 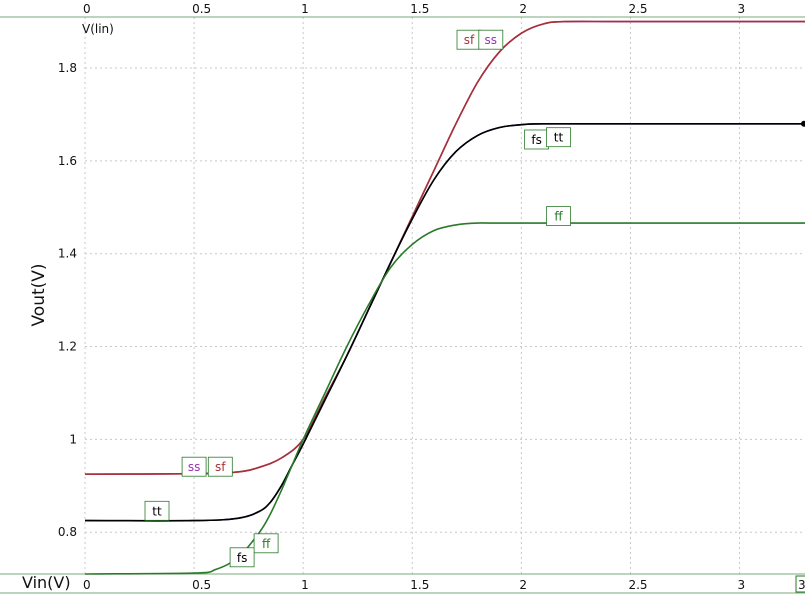 I want to click on x-tick-label-bottom: 2, so click(x=523, y=585).